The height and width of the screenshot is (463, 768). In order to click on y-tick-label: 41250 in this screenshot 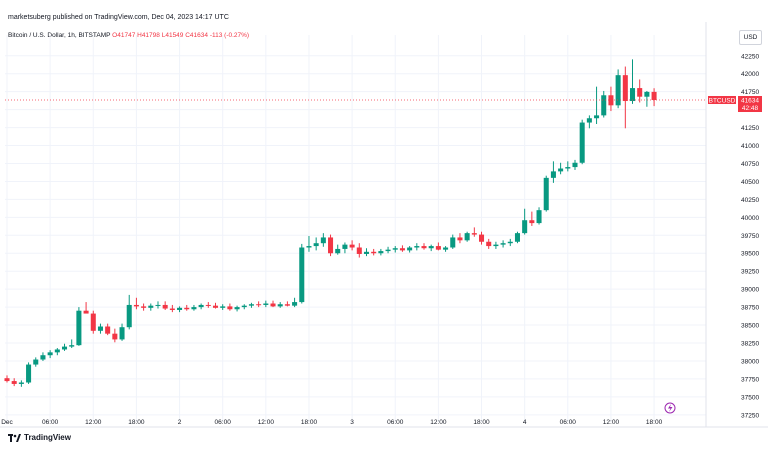, I will do `click(750, 128)`.